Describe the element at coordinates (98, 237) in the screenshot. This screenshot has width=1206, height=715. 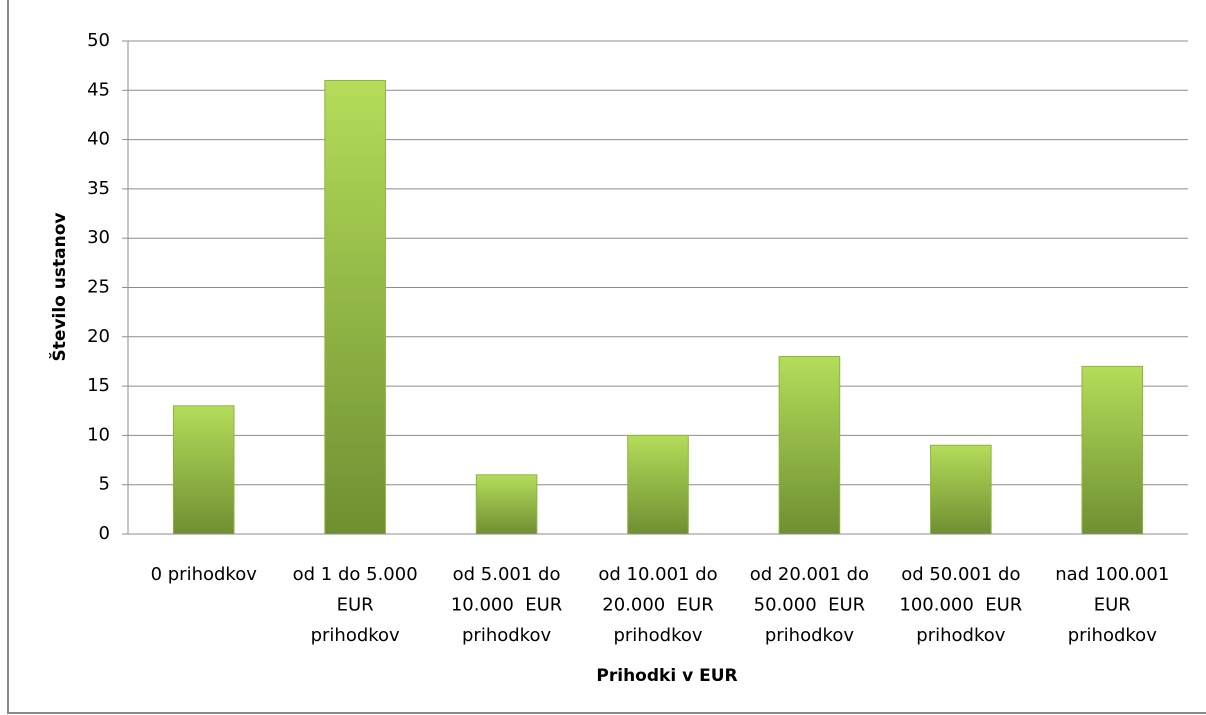
I see `y-tick-label: 30` at that location.